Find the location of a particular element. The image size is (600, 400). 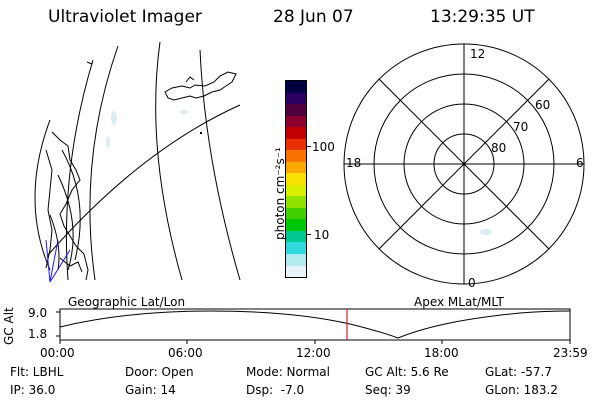

x-tick-1800: 18:00 is located at coordinates (441, 353).